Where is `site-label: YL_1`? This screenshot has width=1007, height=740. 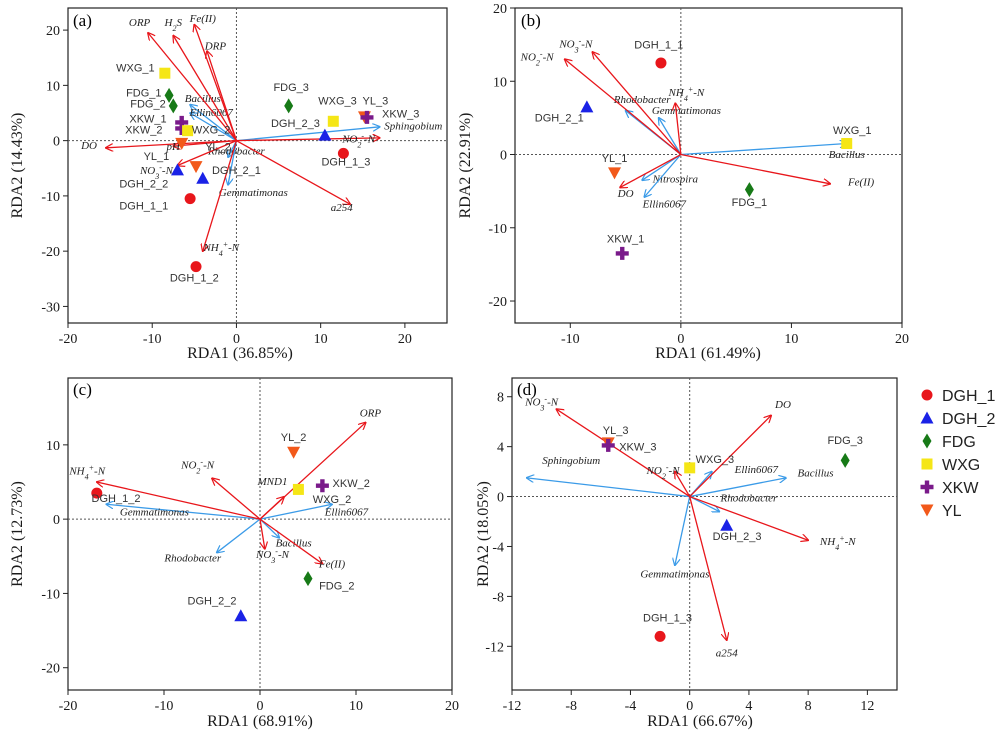
site-label: YL_1 is located at coordinates (157, 157).